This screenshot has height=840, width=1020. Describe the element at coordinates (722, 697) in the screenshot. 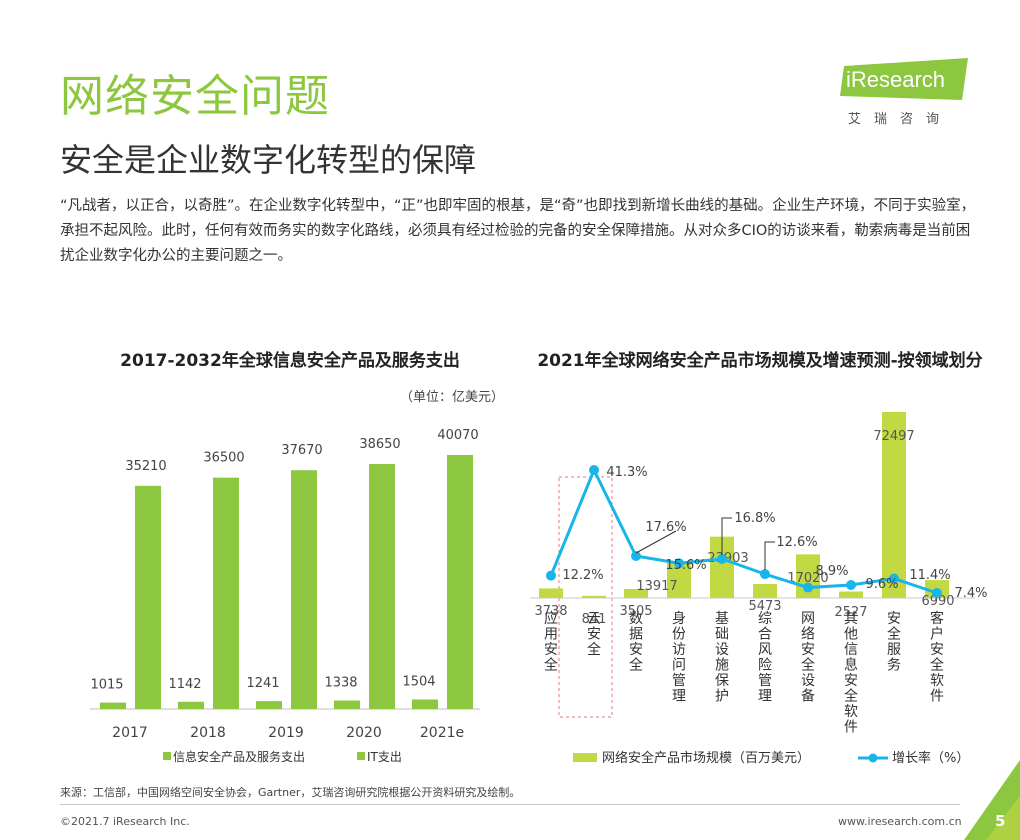

I see `category-label-char: 护` at that location.